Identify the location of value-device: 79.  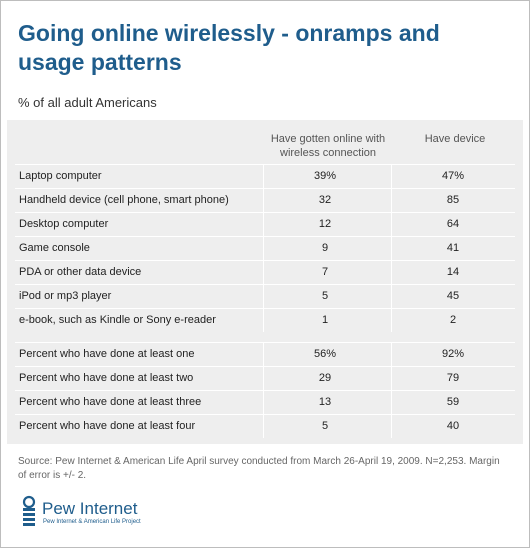
(453, 378).